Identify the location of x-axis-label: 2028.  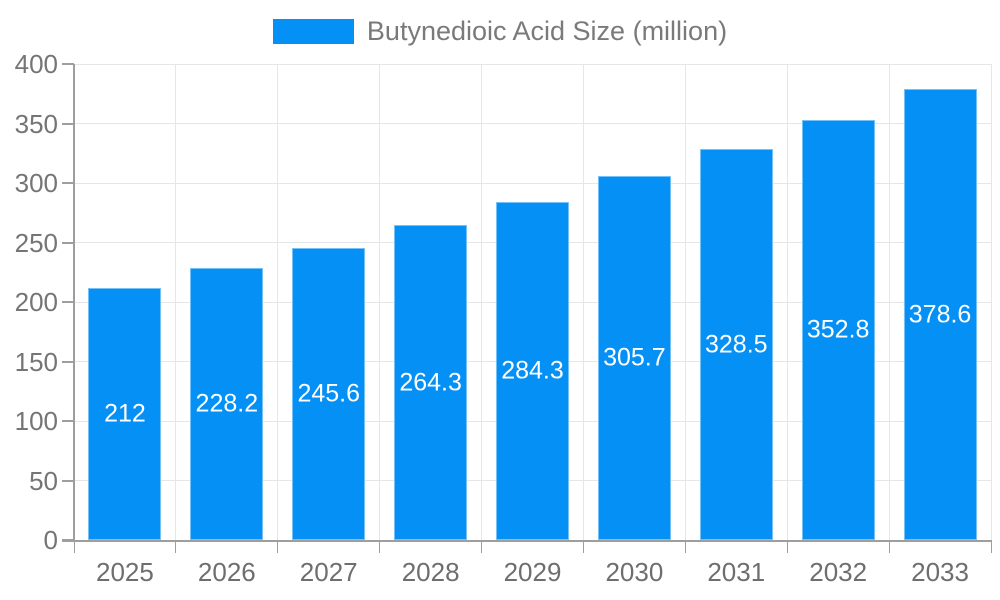
(430, 572).